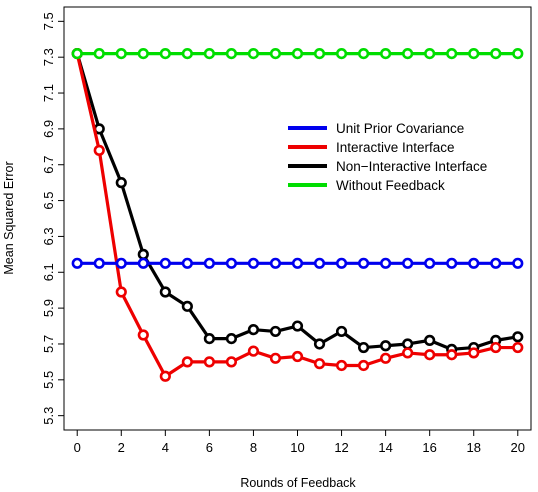  Describe the element at coordinates (390, 185) in the screenshot. I see `legend-label: Without Feedback` at that location.